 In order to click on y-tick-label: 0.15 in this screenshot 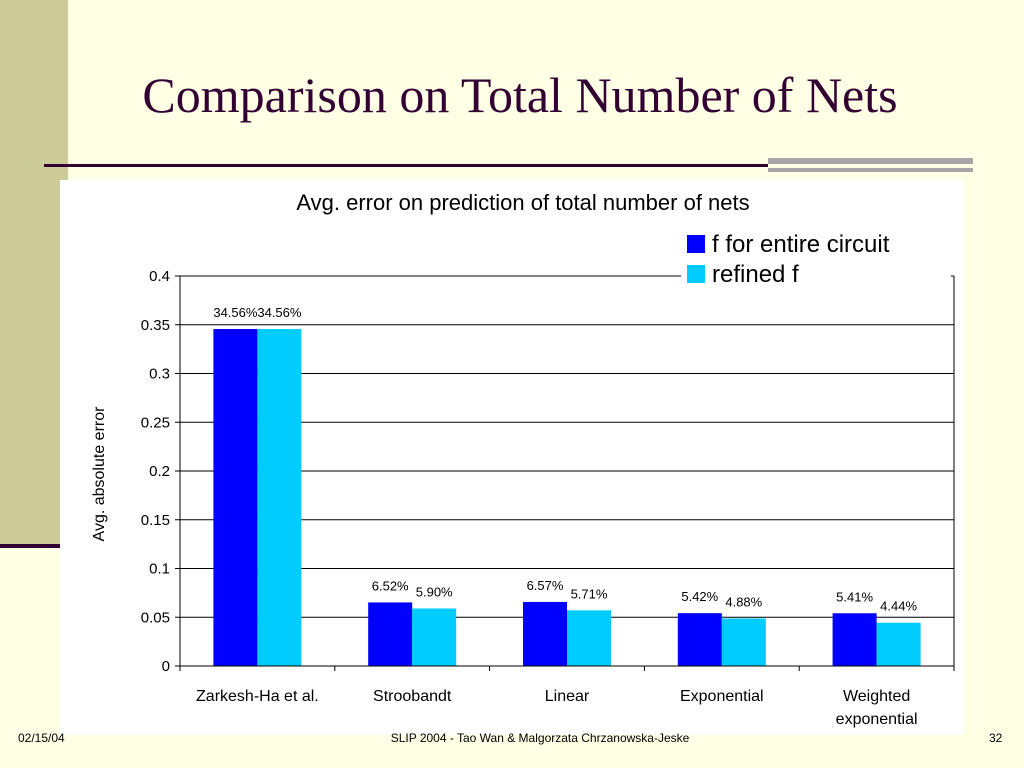, I will do `click(155, 520)`.